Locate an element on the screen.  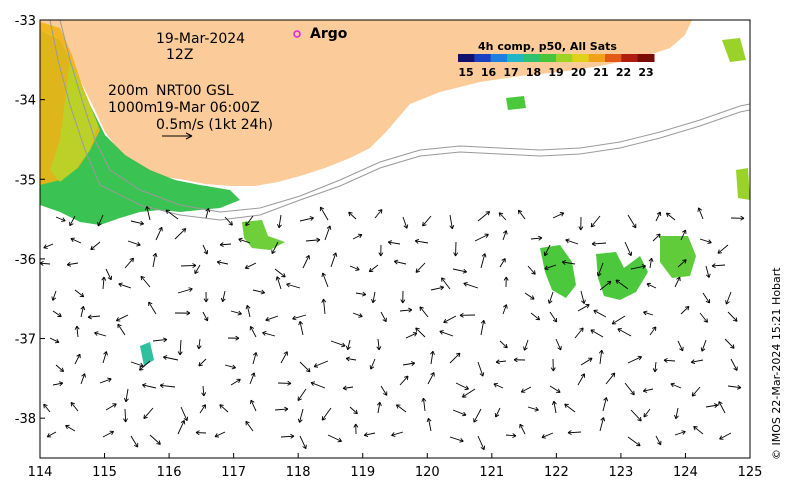
y-tick-label: -38 is located at coordinates (25, 419).